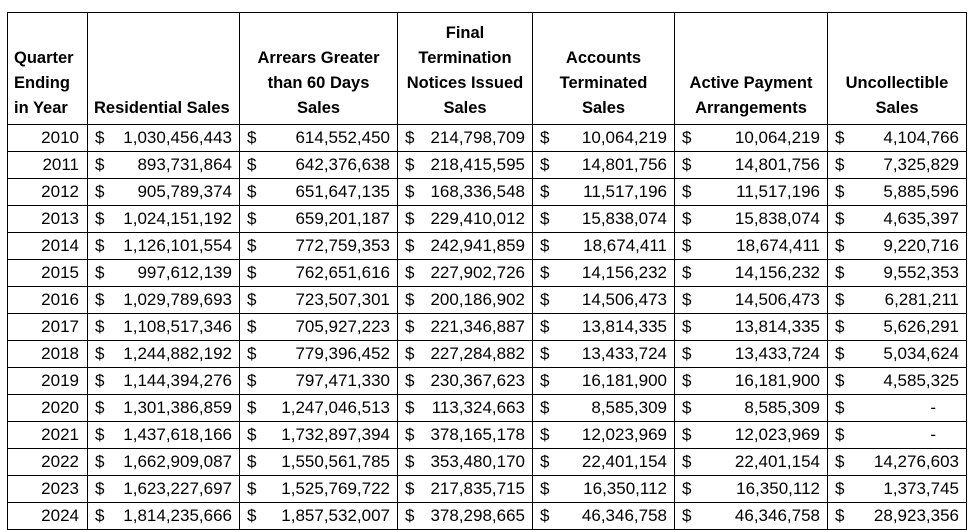  Describe the element at coordinates (465, 138) in the screenshot. I see `money-cell-content: $214,798,709` at that location.